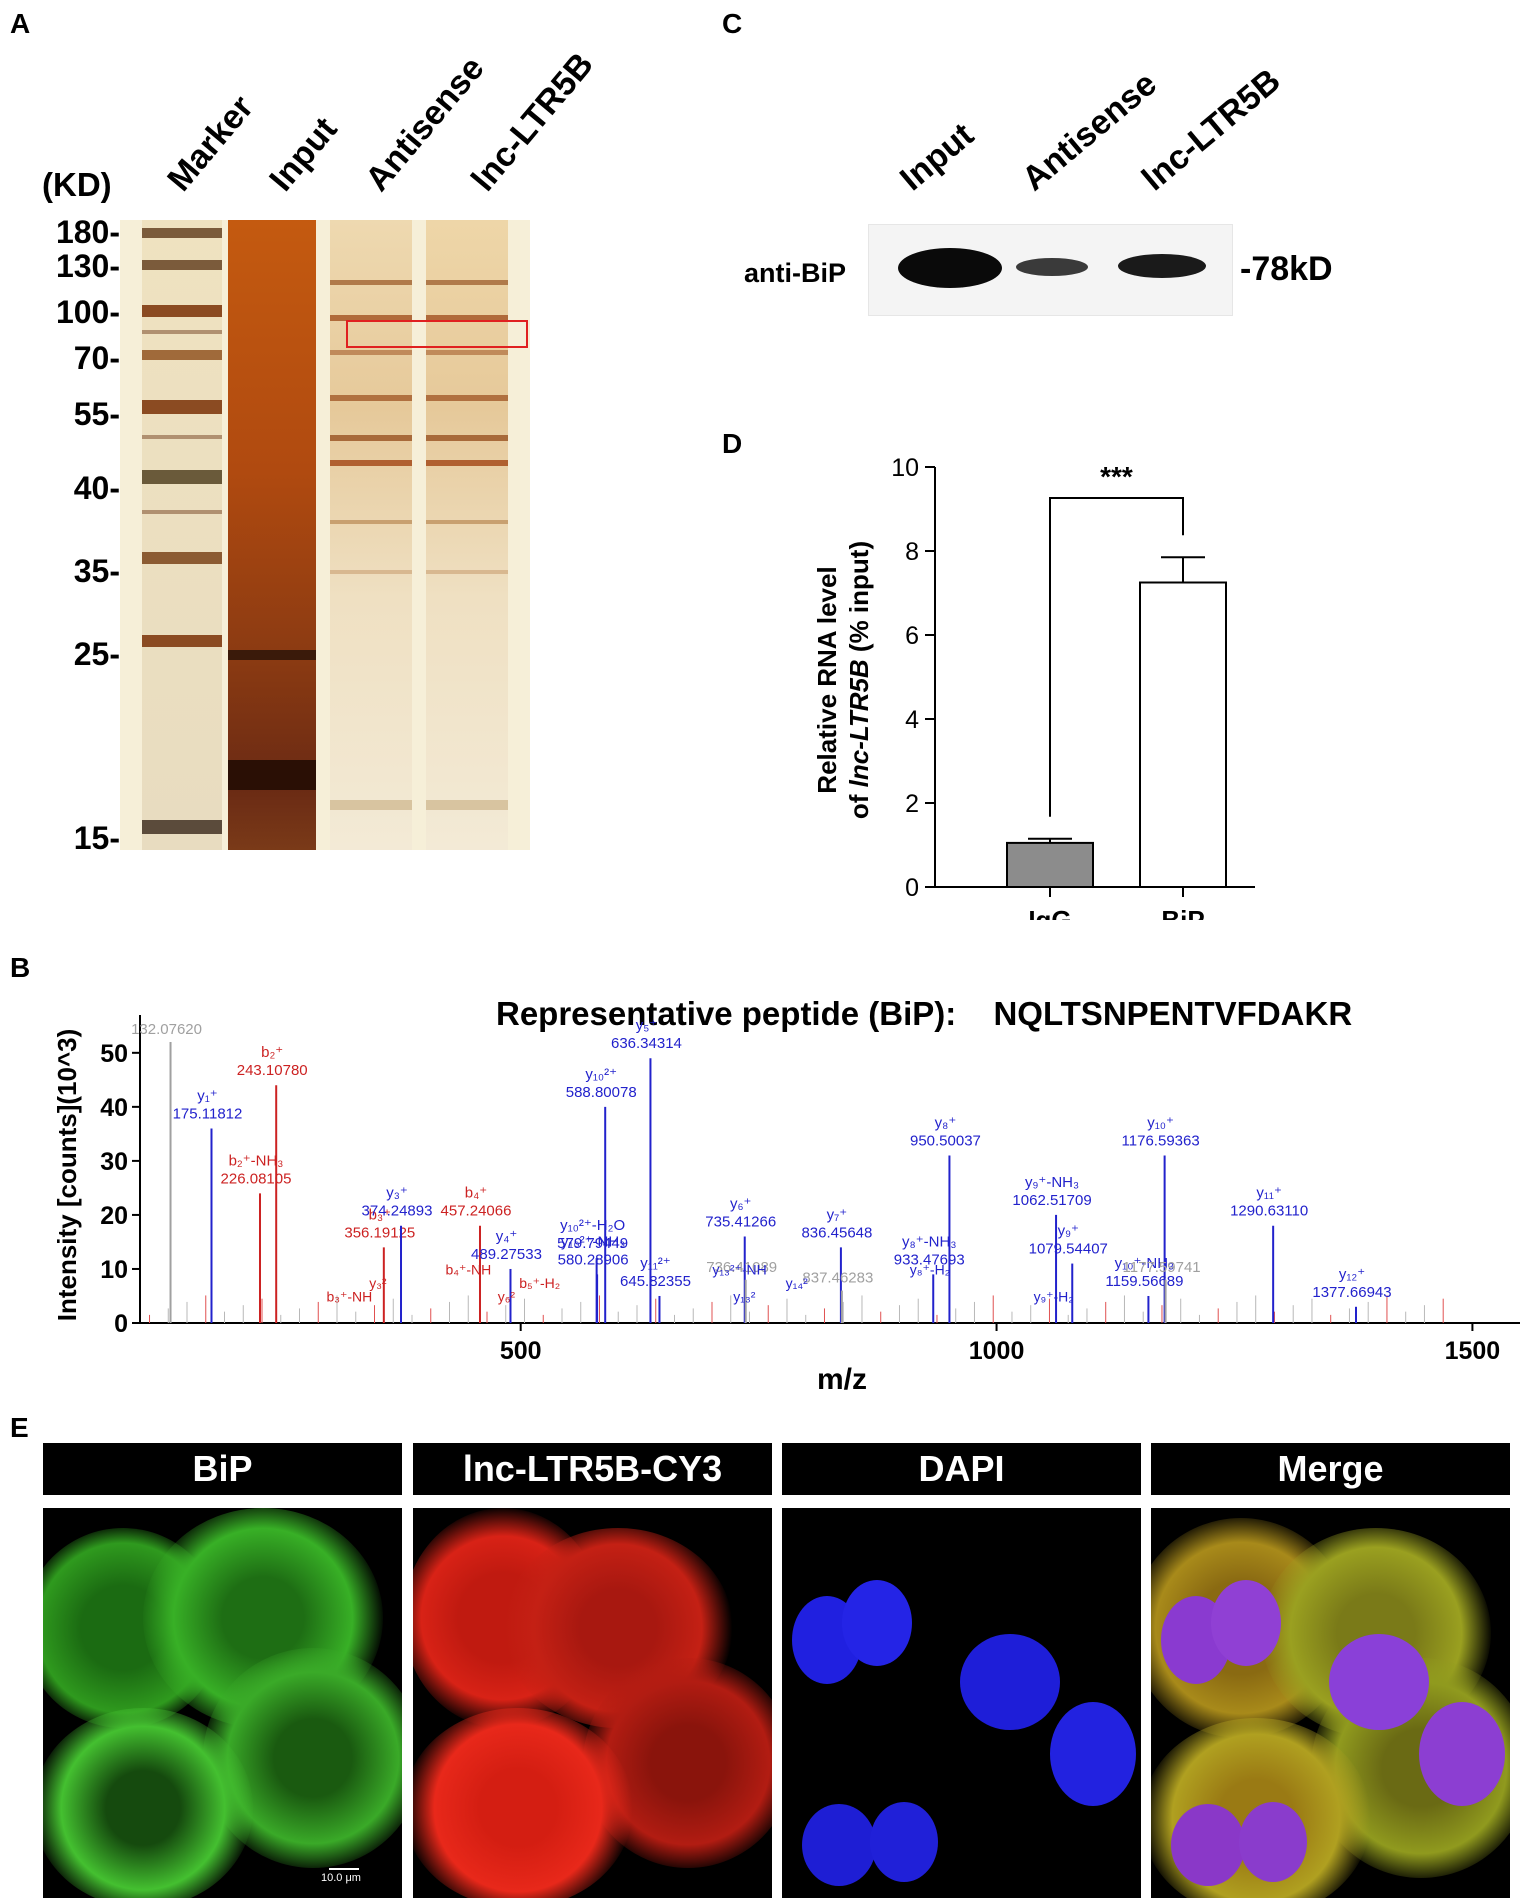 This screenshot has width=1537, height=1904. I want to click on b-peak-label: y₁₀²⁺, so click(601, 1074).